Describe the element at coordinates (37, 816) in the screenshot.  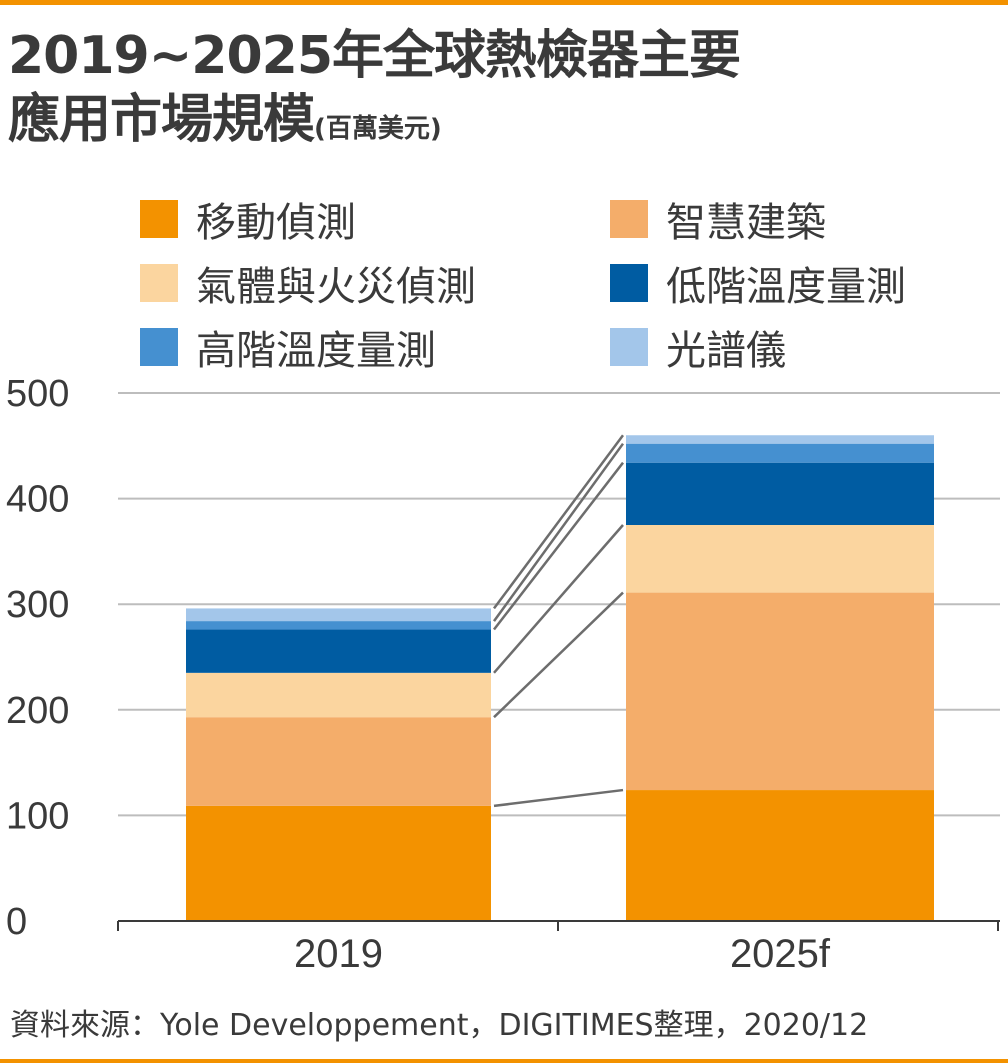
I see `y-tick-label: 100` at that location.